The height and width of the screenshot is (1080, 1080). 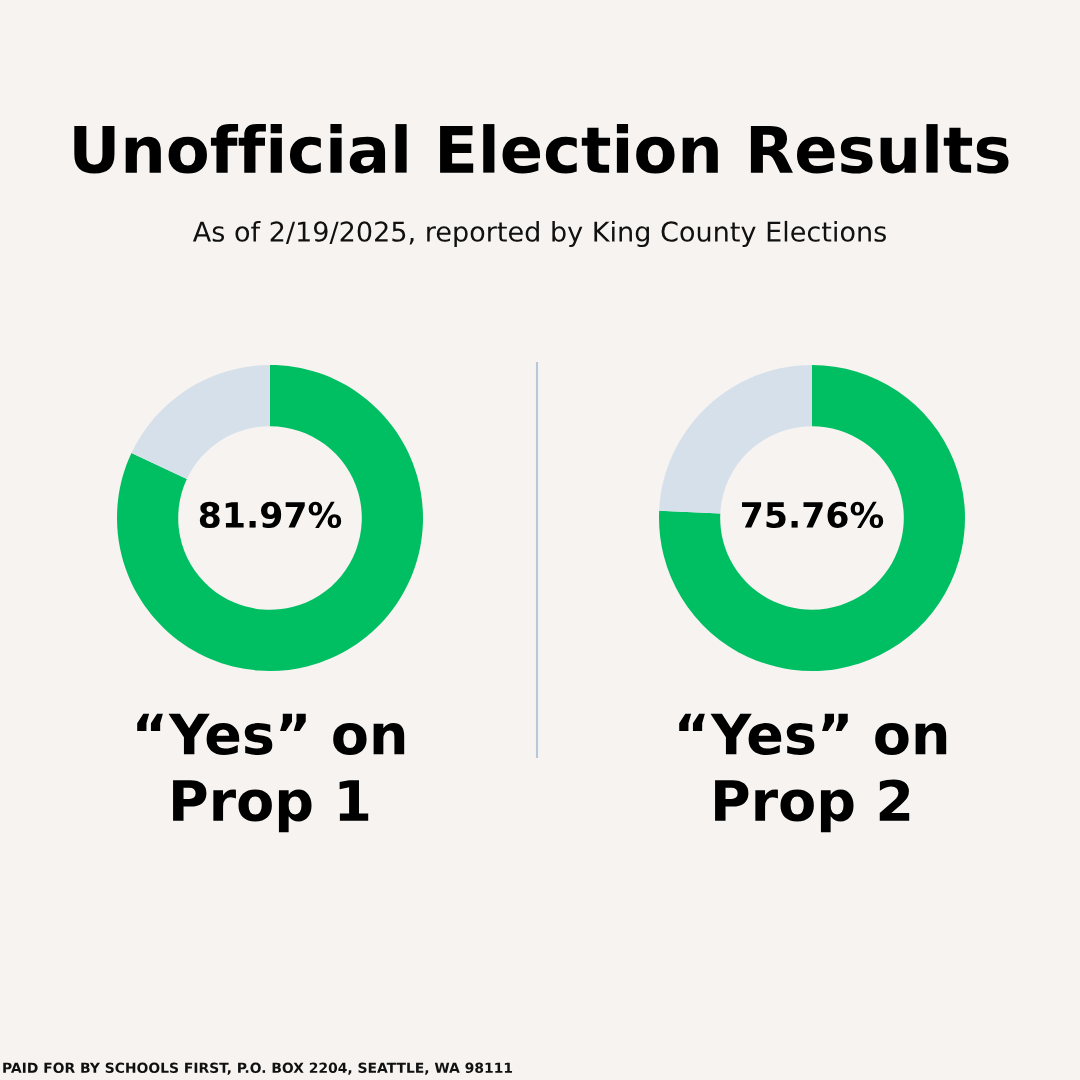 I want to click on data-label: 81.97%, so click(x=270, y=515).